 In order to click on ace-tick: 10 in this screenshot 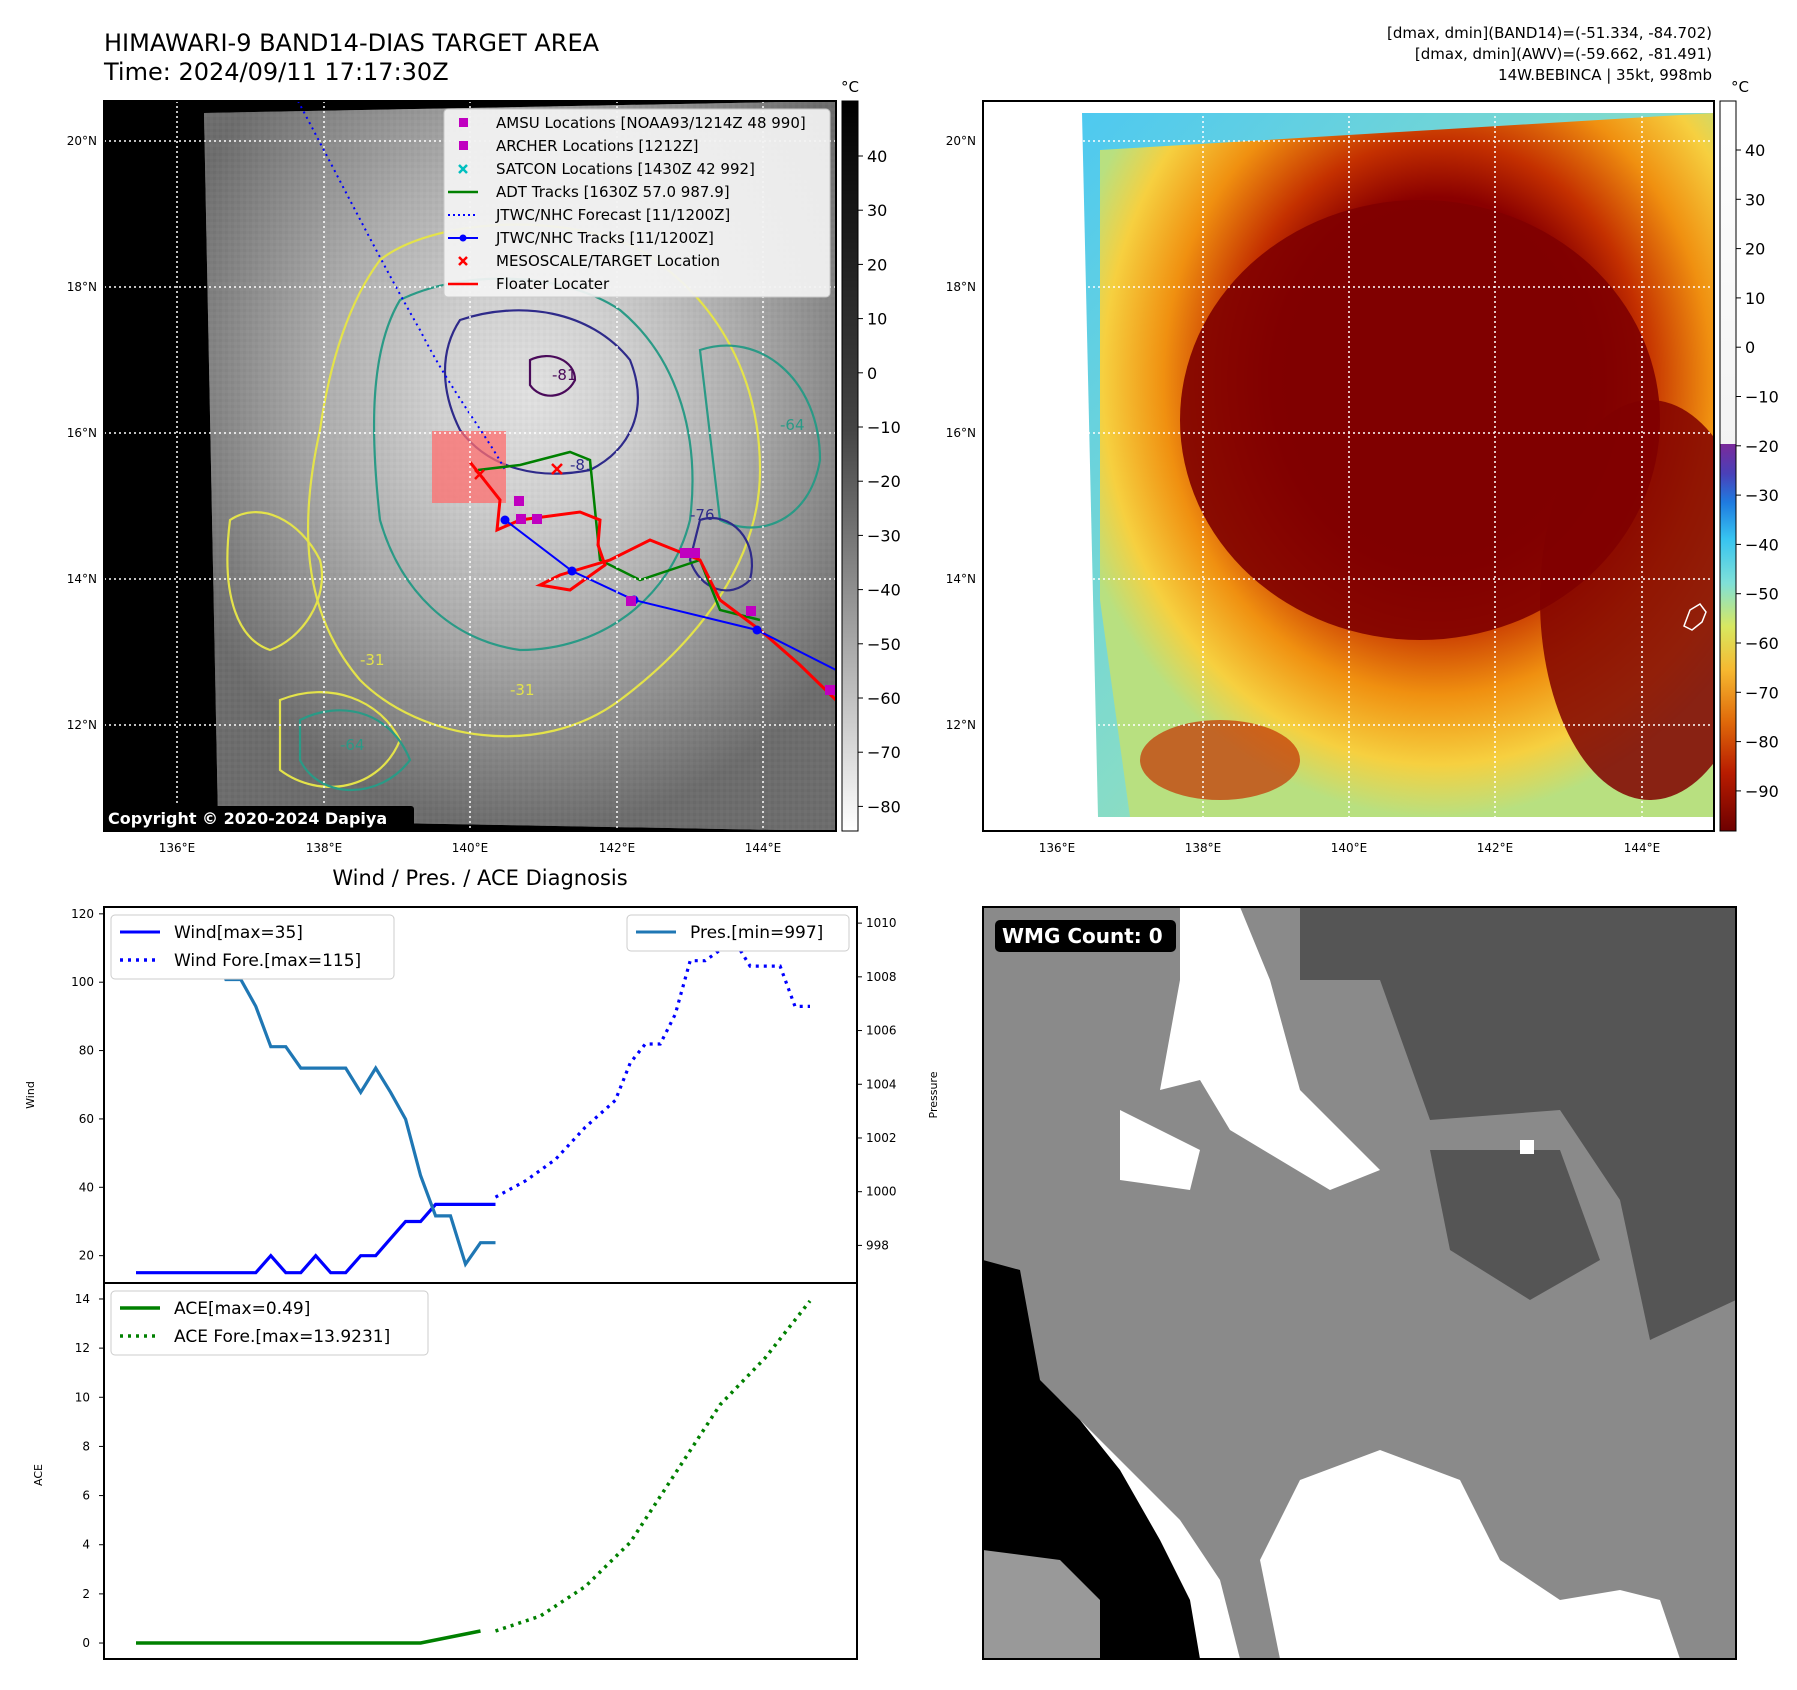, I will do `click(82, 1397)`.